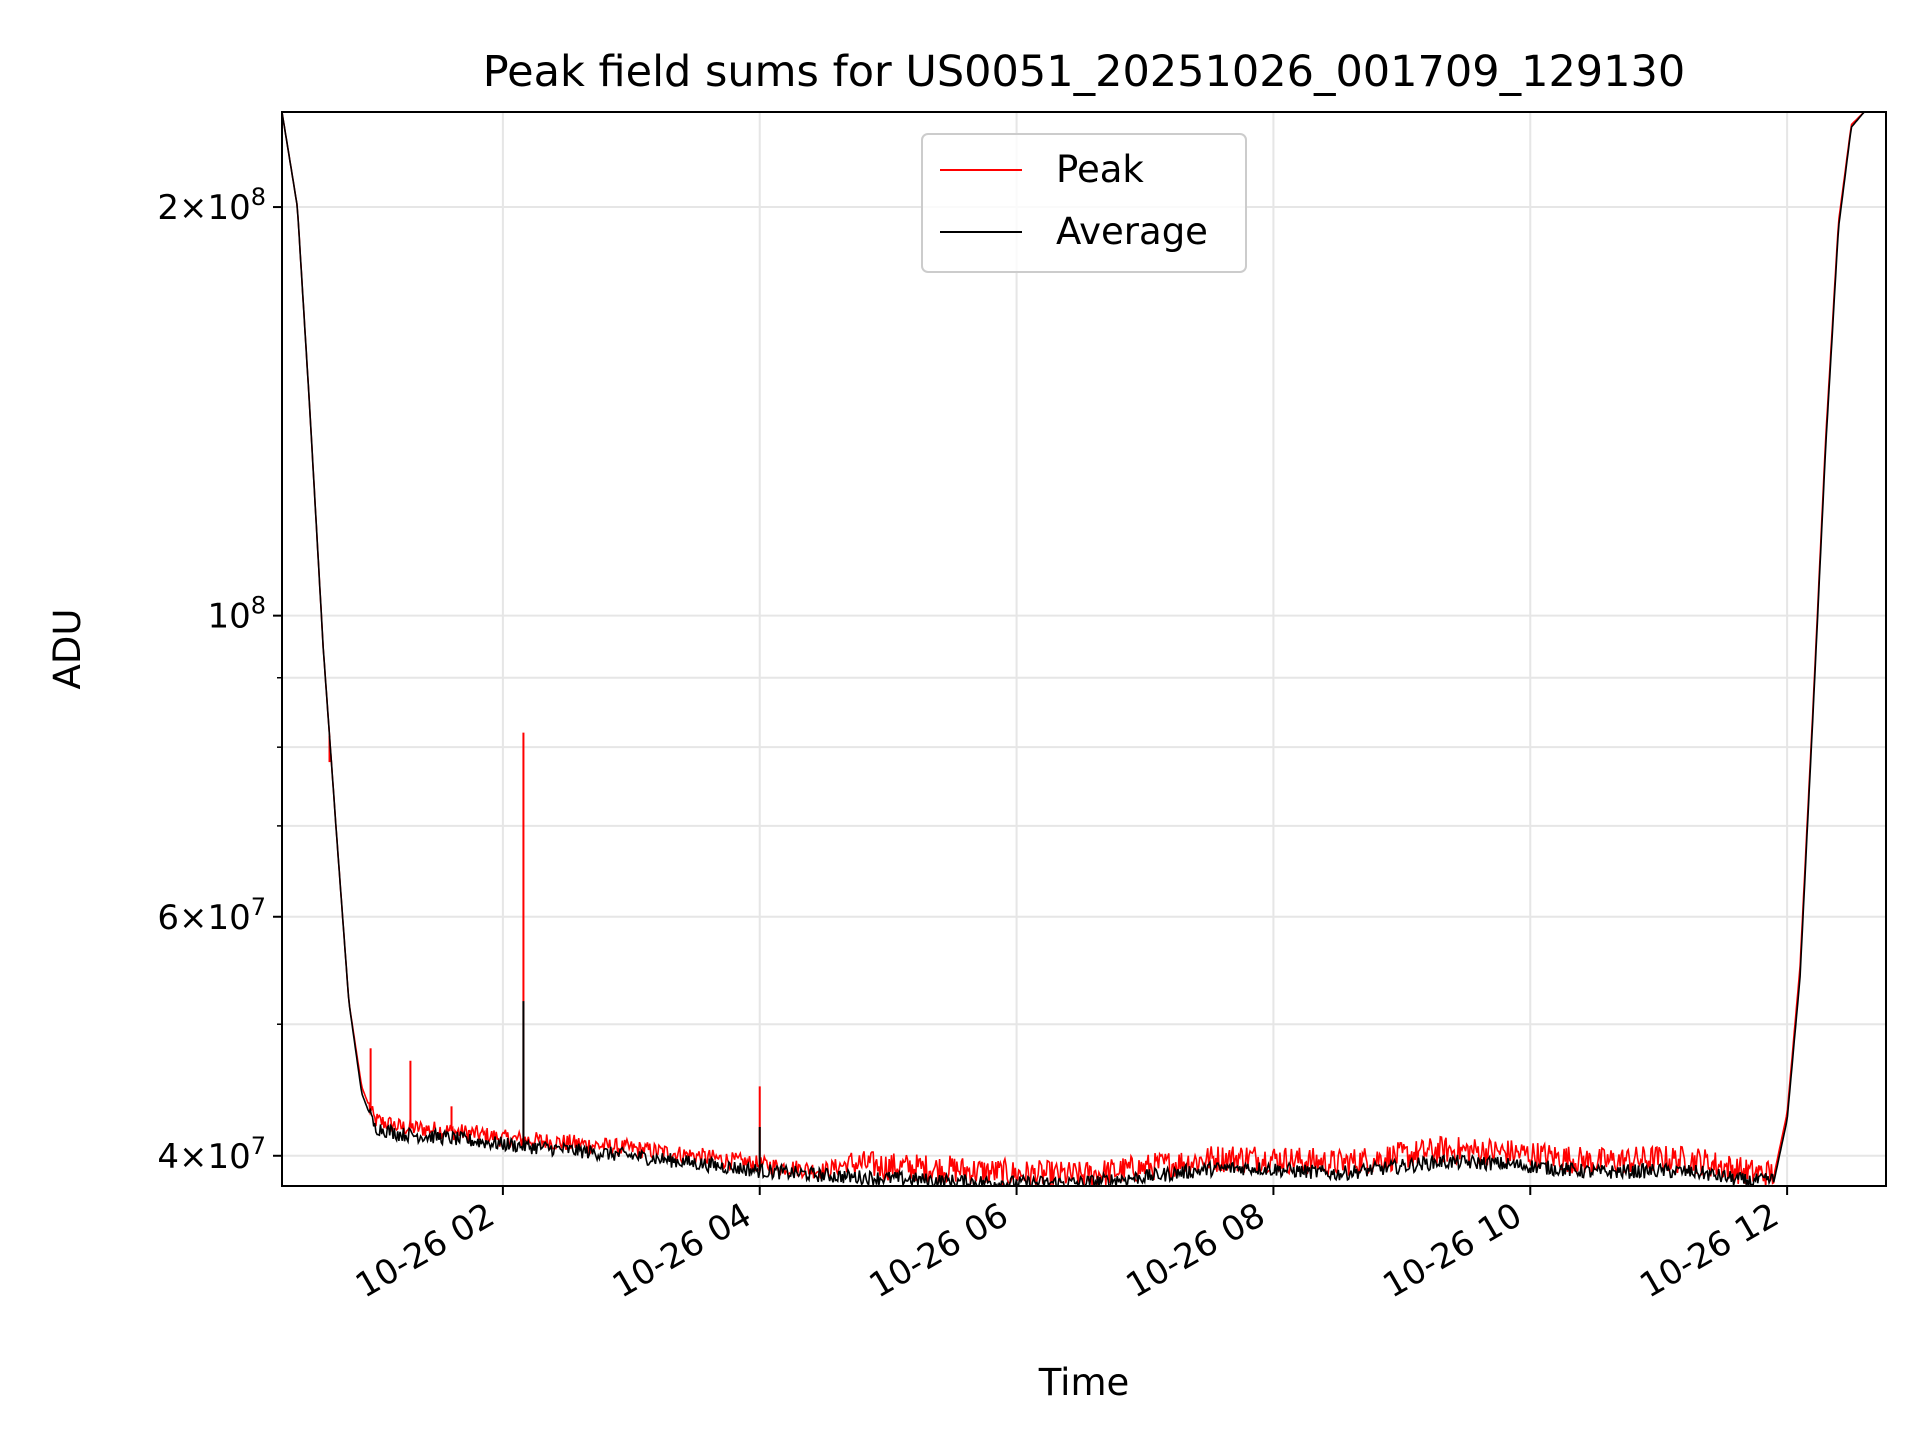  What do you see at coordinates (236, 614) in the screenshot?
I see `y-tick-label: 108` at bounding box center [236, 614].